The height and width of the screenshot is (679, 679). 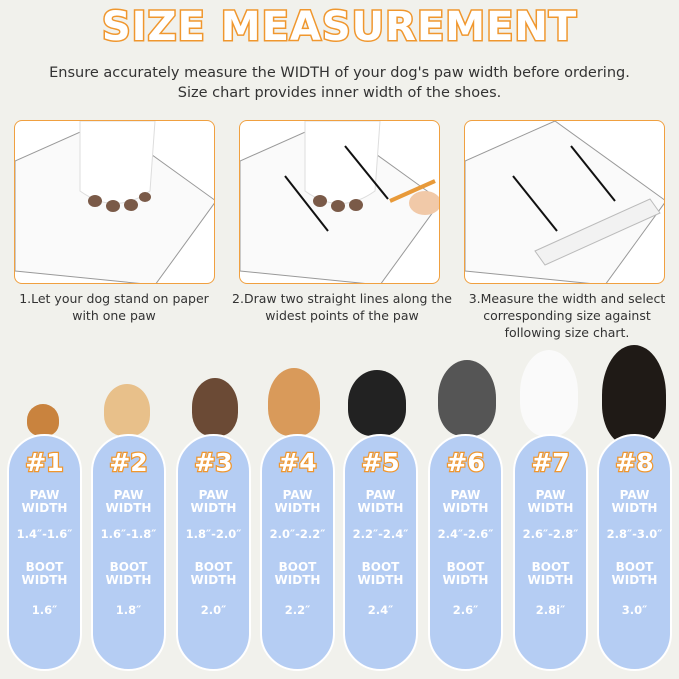 What do you see at coordinates (44, 534) in the screenshot?
I see `paw-width-value: 1.4″-1.6″` at bounding box center [44, 534].